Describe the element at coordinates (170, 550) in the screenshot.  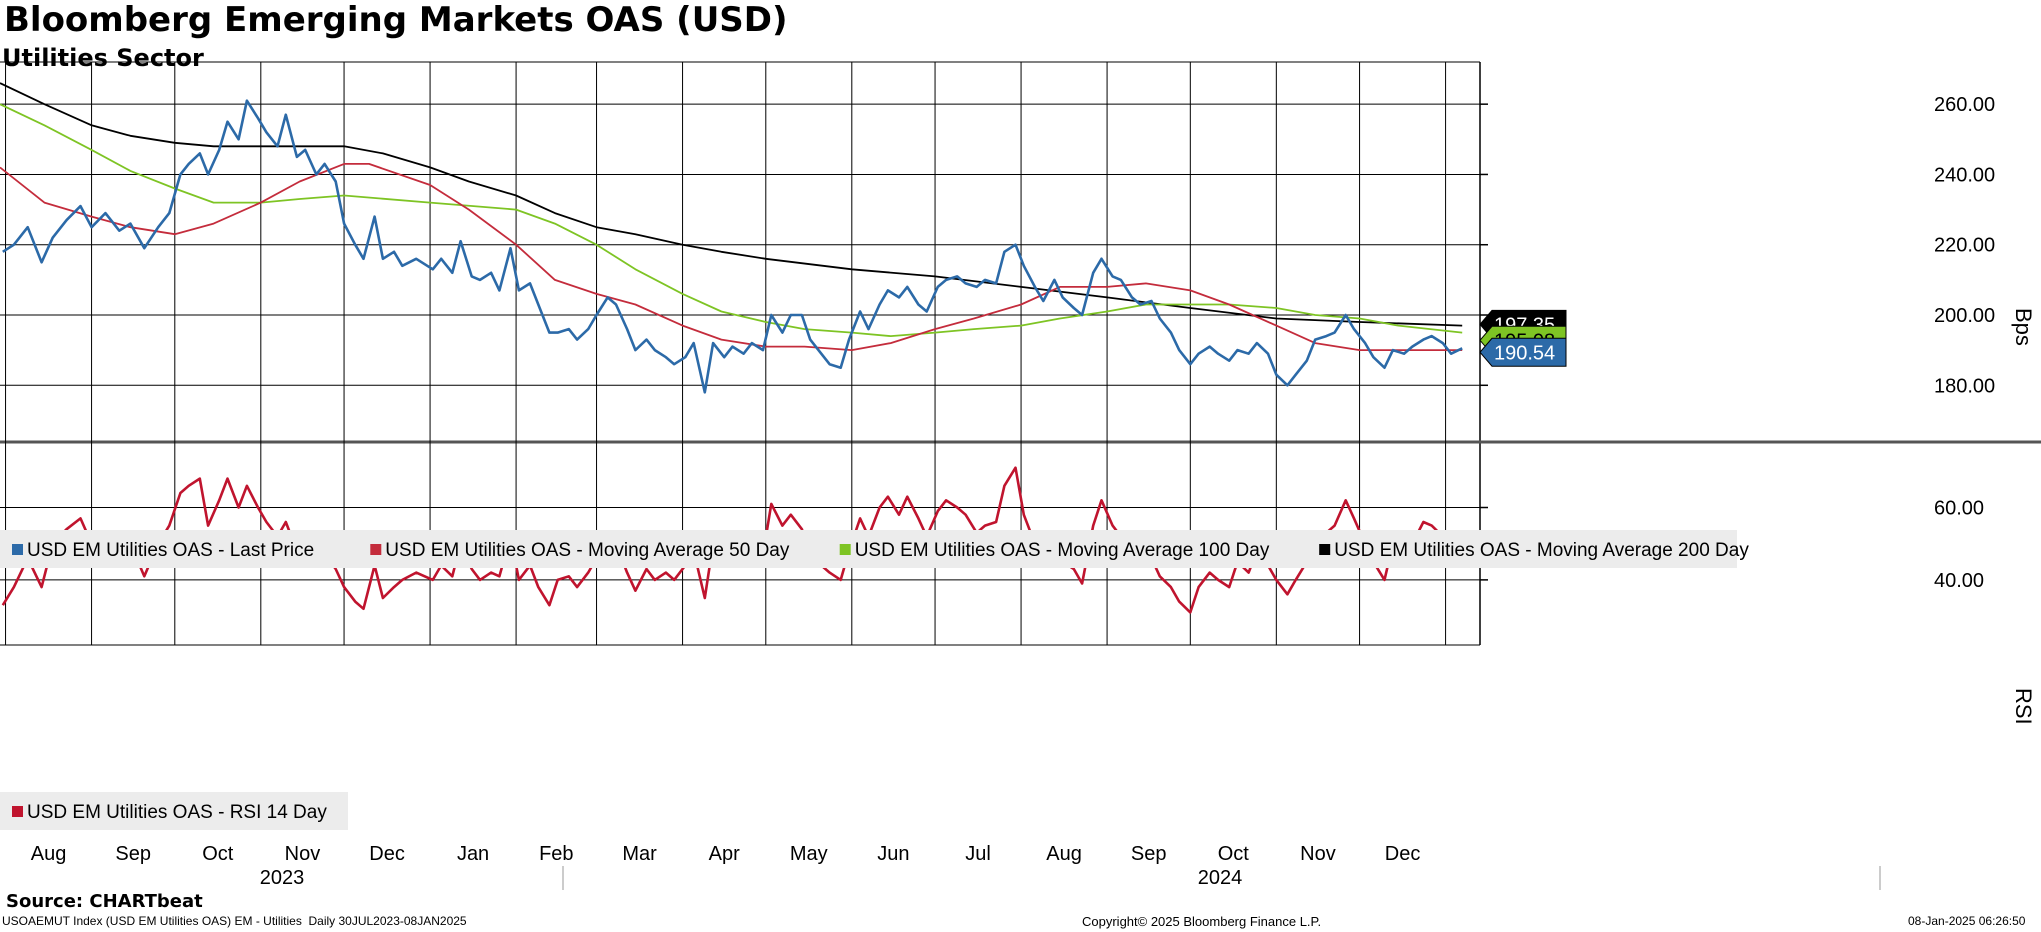
I see `legend-item: USD EM Utilities OAS - Last Price` at that location.